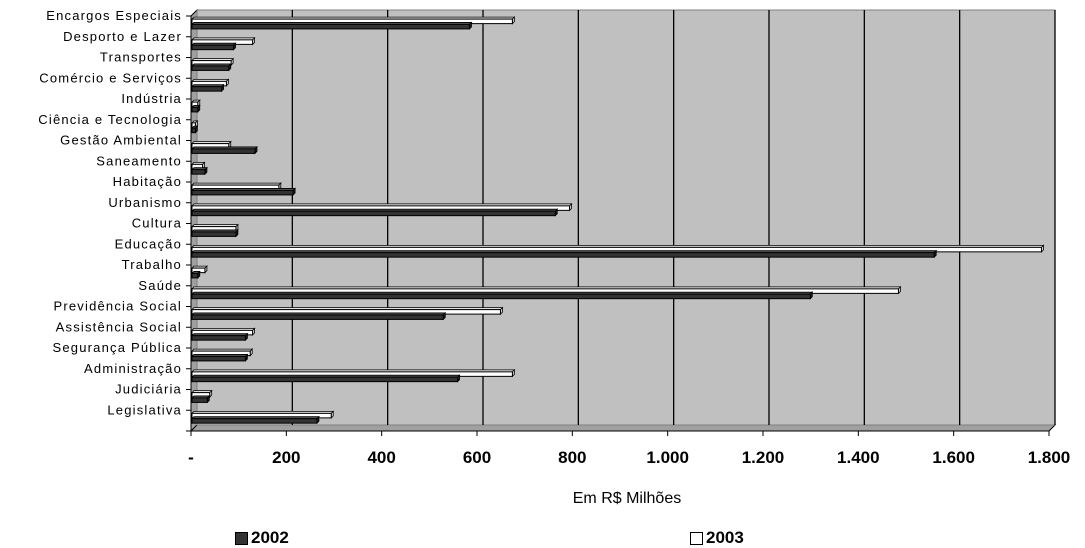 Image resolution: width=1085 pixels, height=548 pixels. Describe the element at coordinates (145, 202) in the screenshot. I see `category-label: Urbanismo` at that location.